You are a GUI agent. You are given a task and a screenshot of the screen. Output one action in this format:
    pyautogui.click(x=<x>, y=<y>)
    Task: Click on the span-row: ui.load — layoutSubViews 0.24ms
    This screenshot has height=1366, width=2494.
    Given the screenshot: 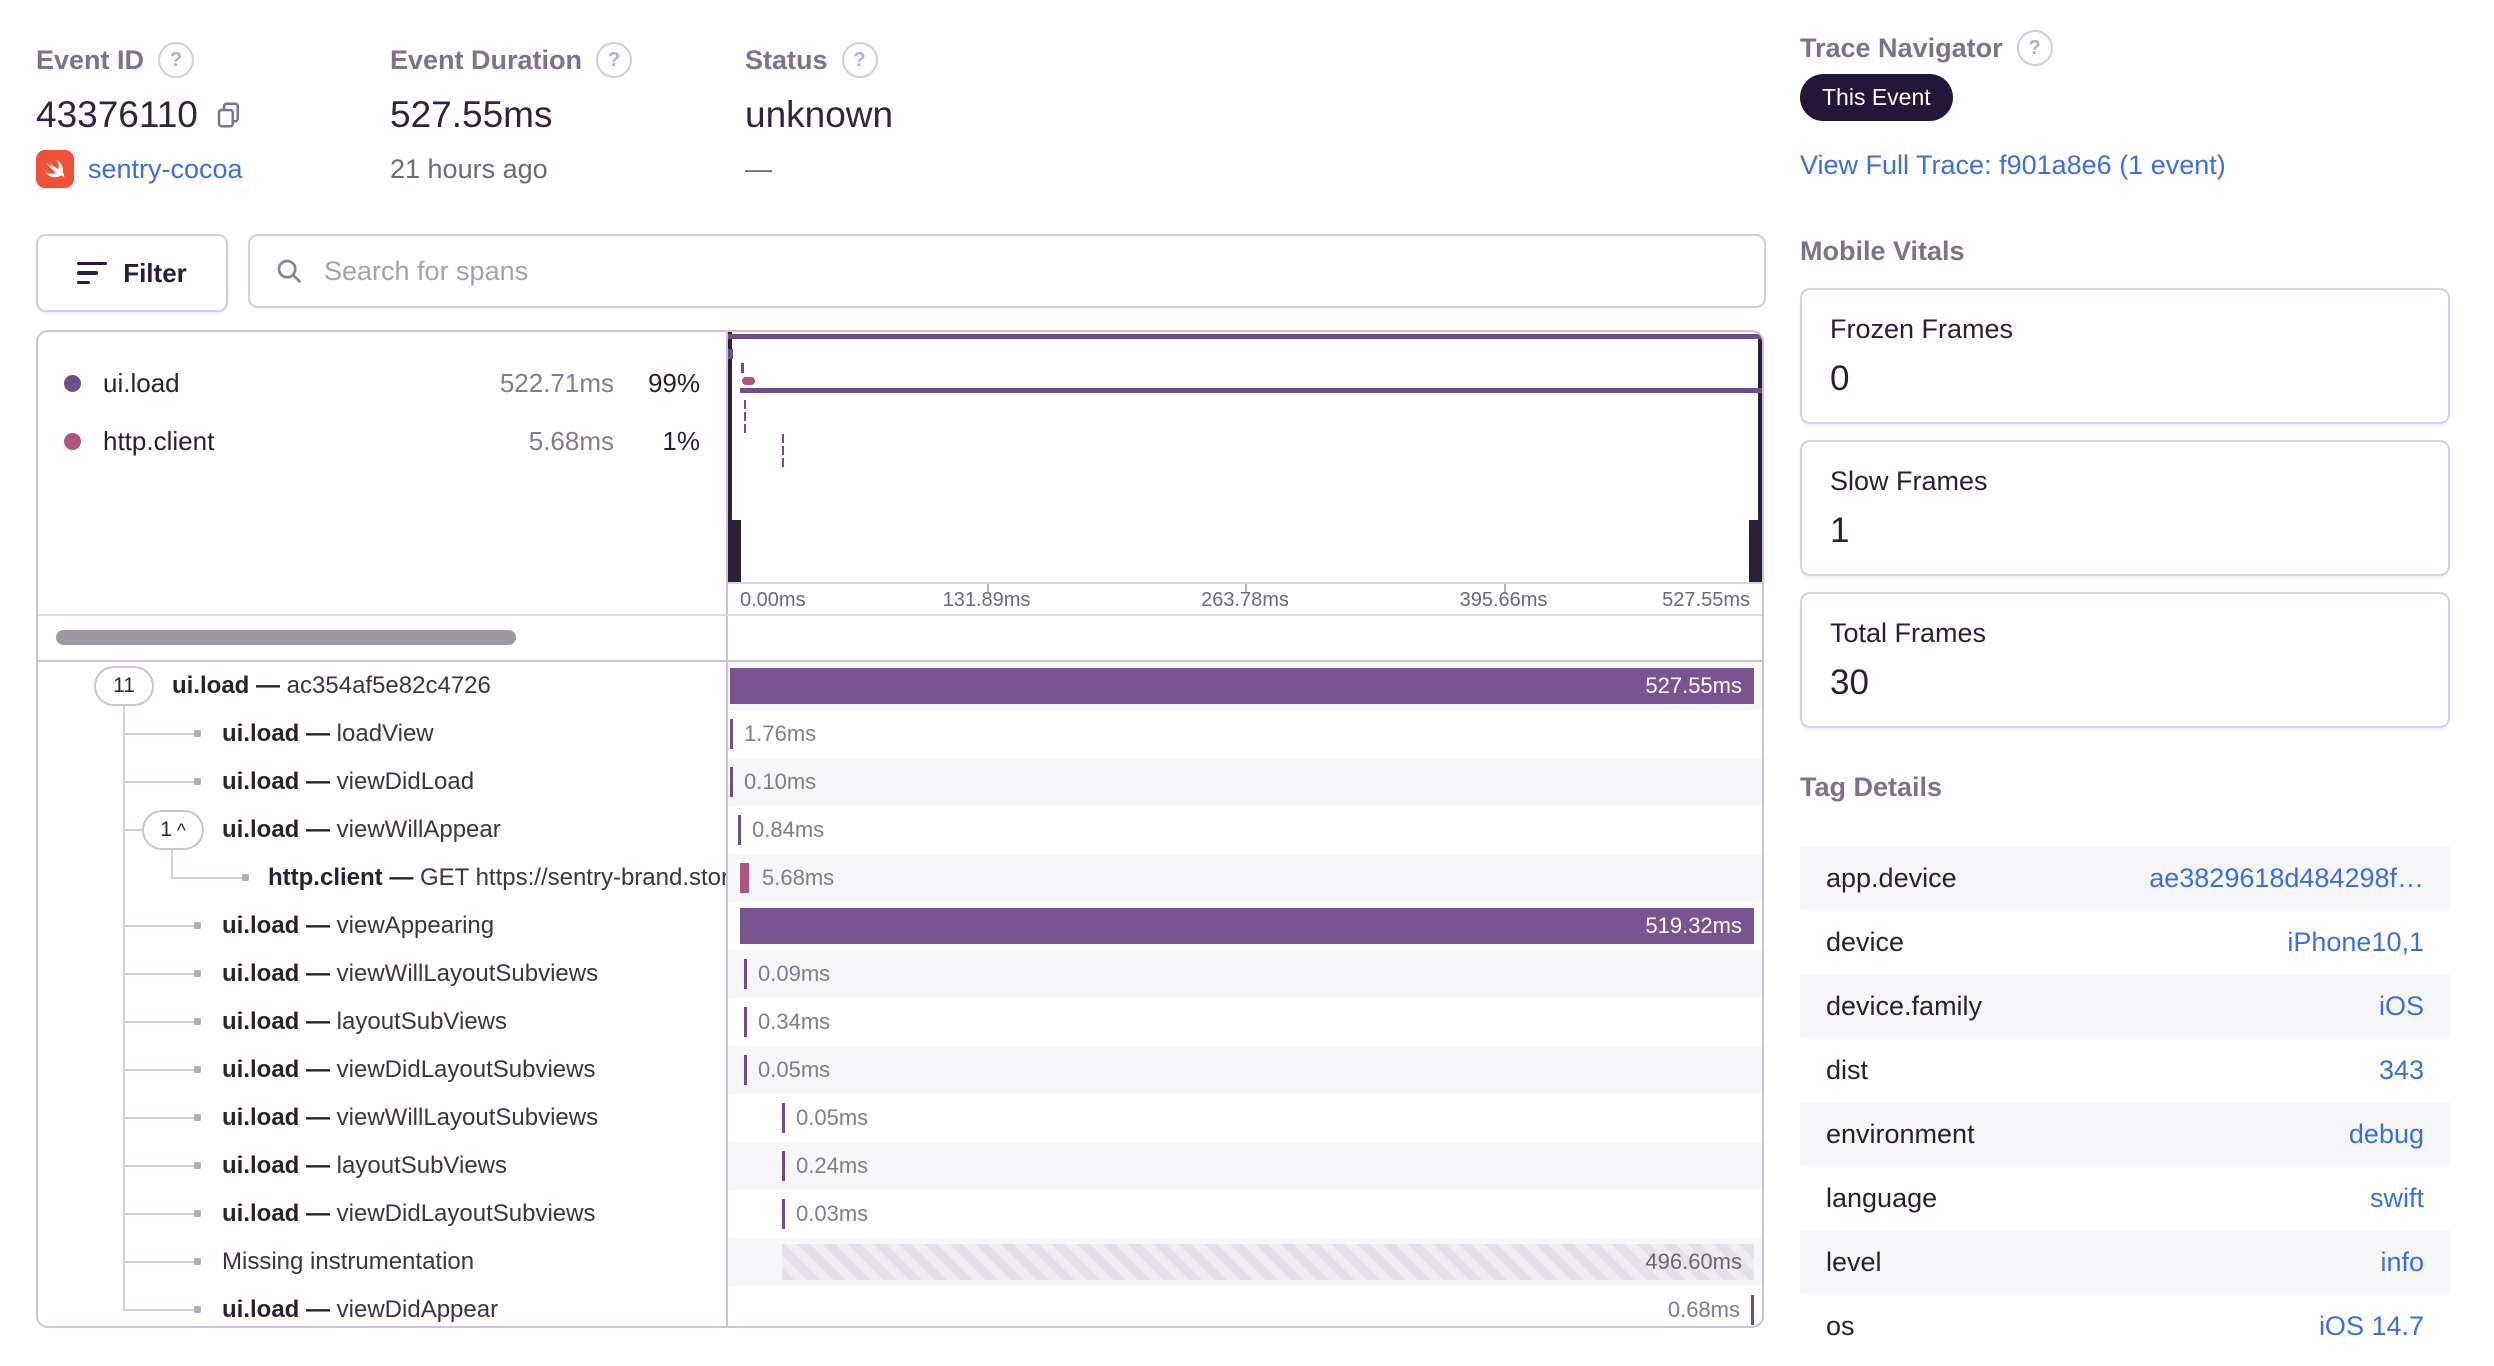 What is the action you would take?
    pyautogui.click(x=900, y=1166)
    